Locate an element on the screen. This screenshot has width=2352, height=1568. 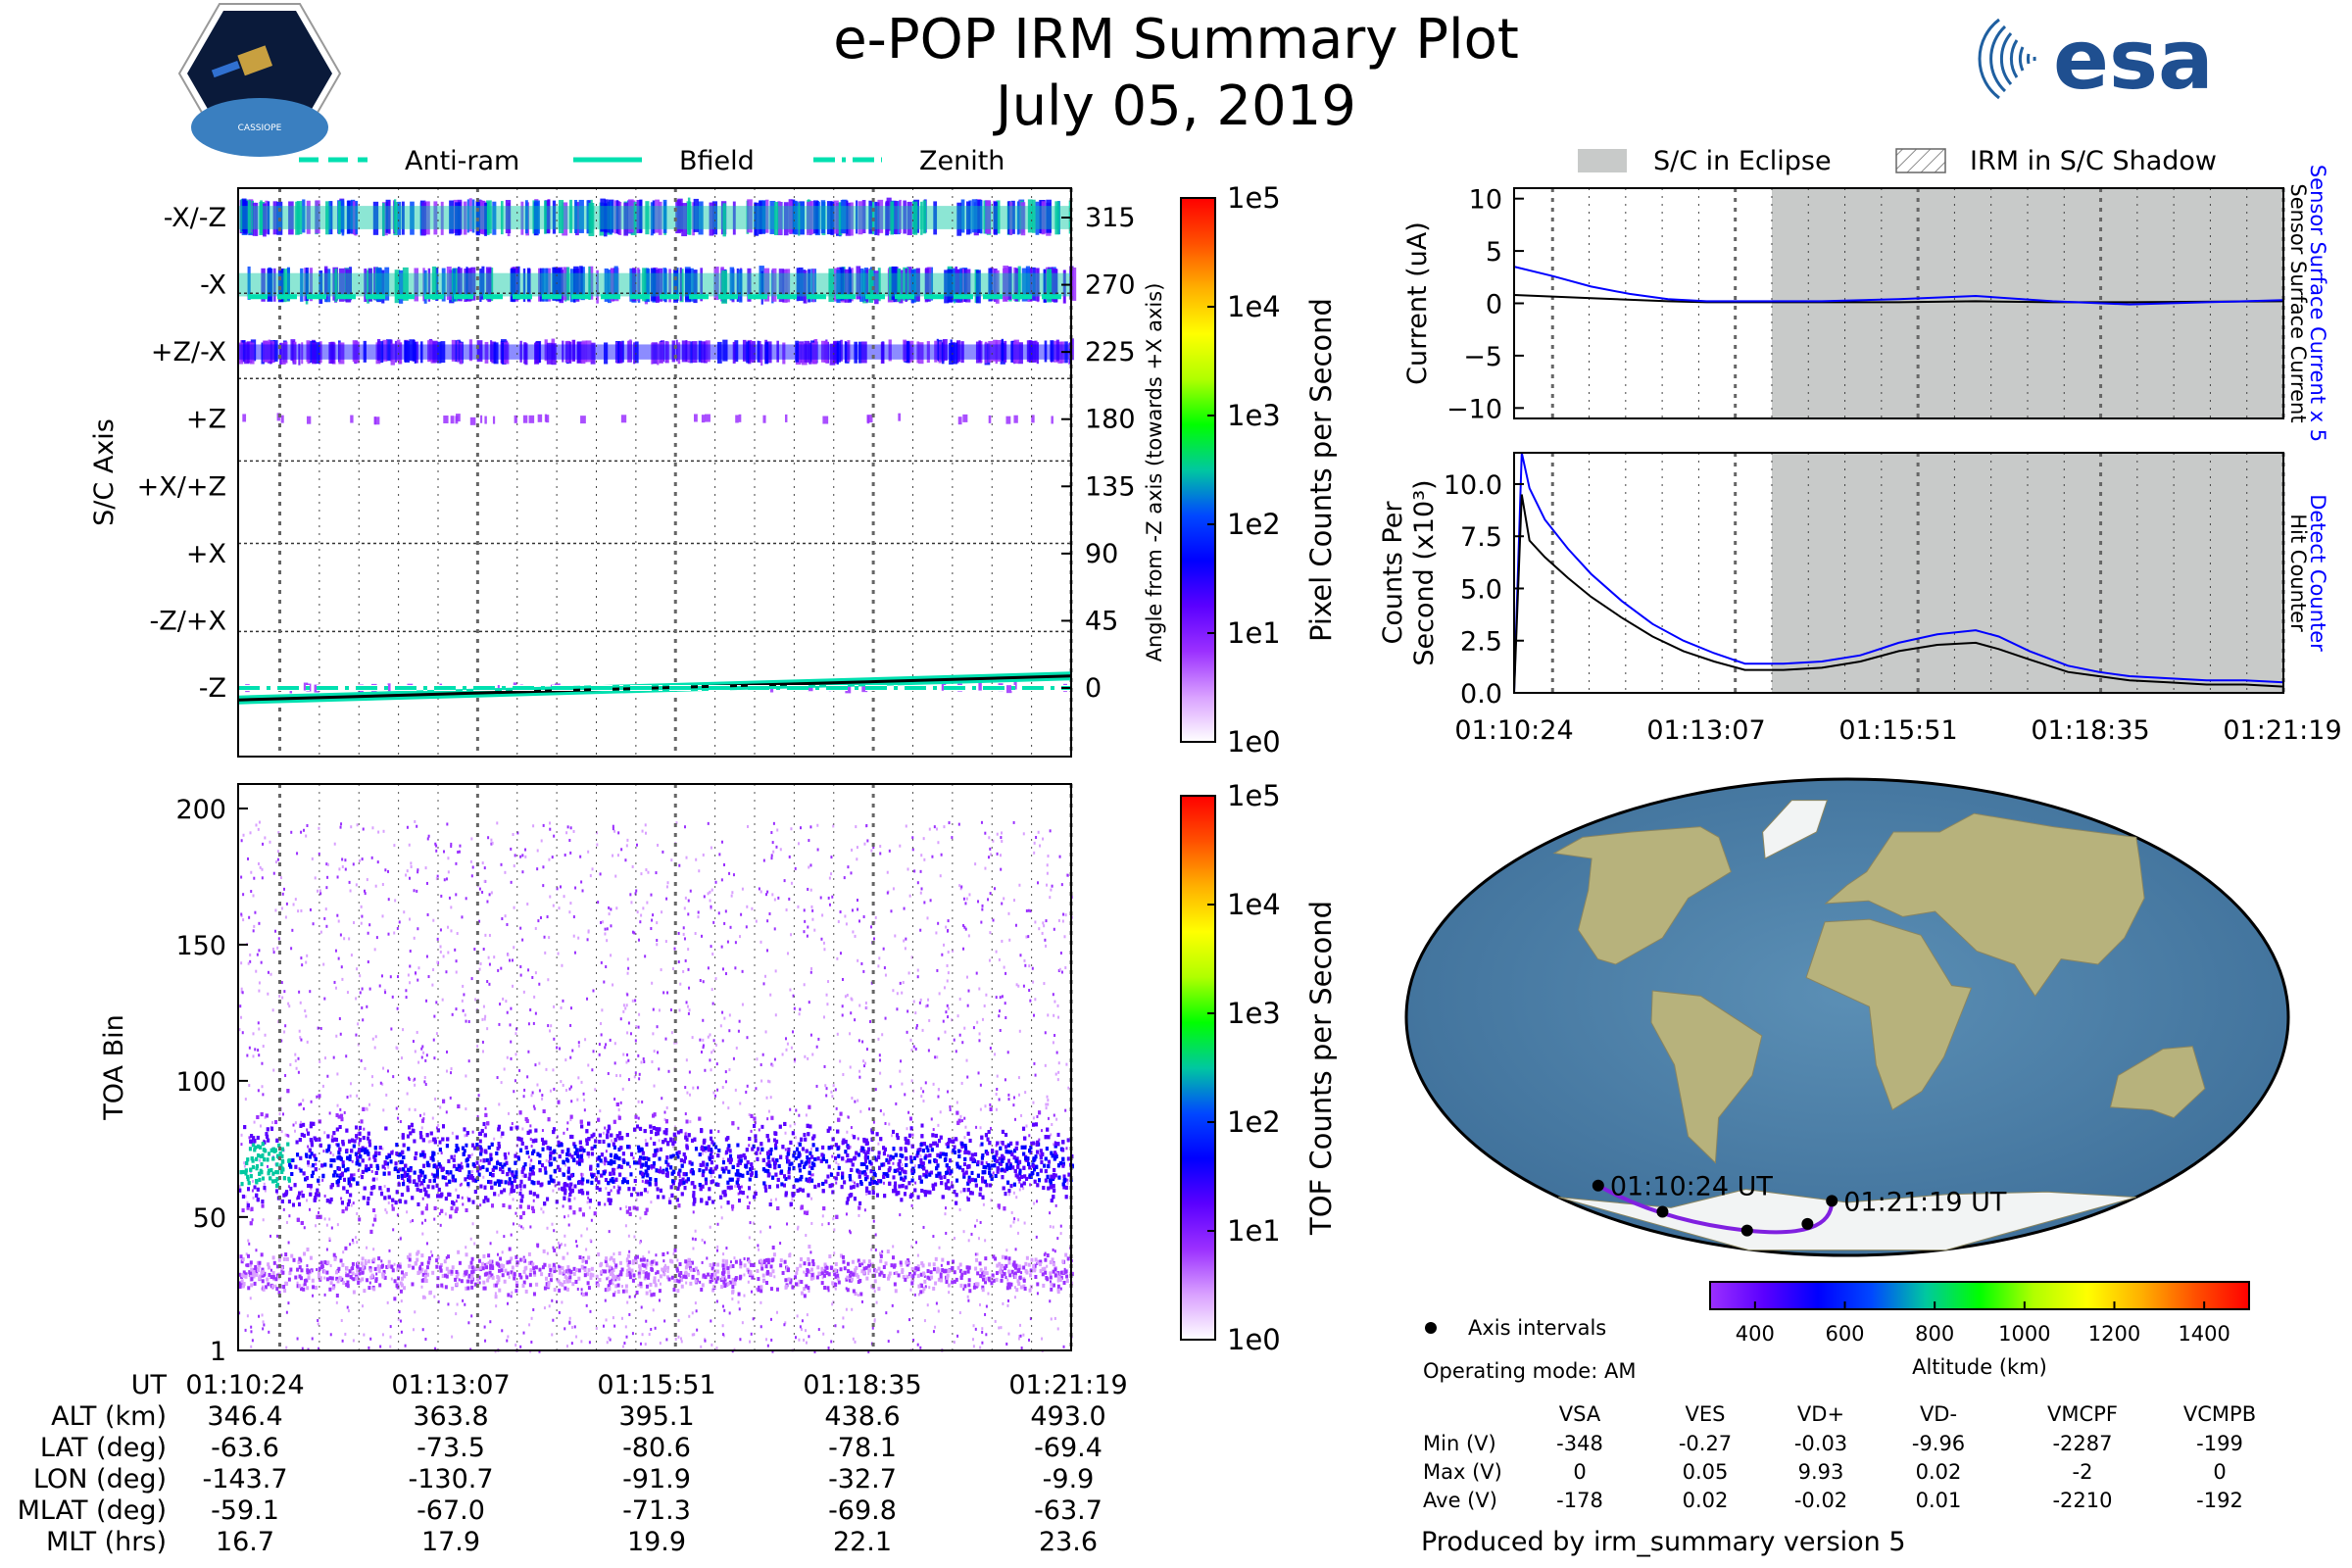
heat-band is located at coordinates (654, 352).